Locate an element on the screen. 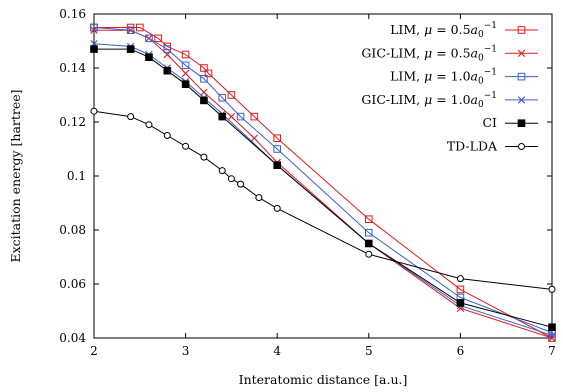 The height and width of the screenshot is (392, 563). x-tick-label: 4 is located at coordinates (277, 351).